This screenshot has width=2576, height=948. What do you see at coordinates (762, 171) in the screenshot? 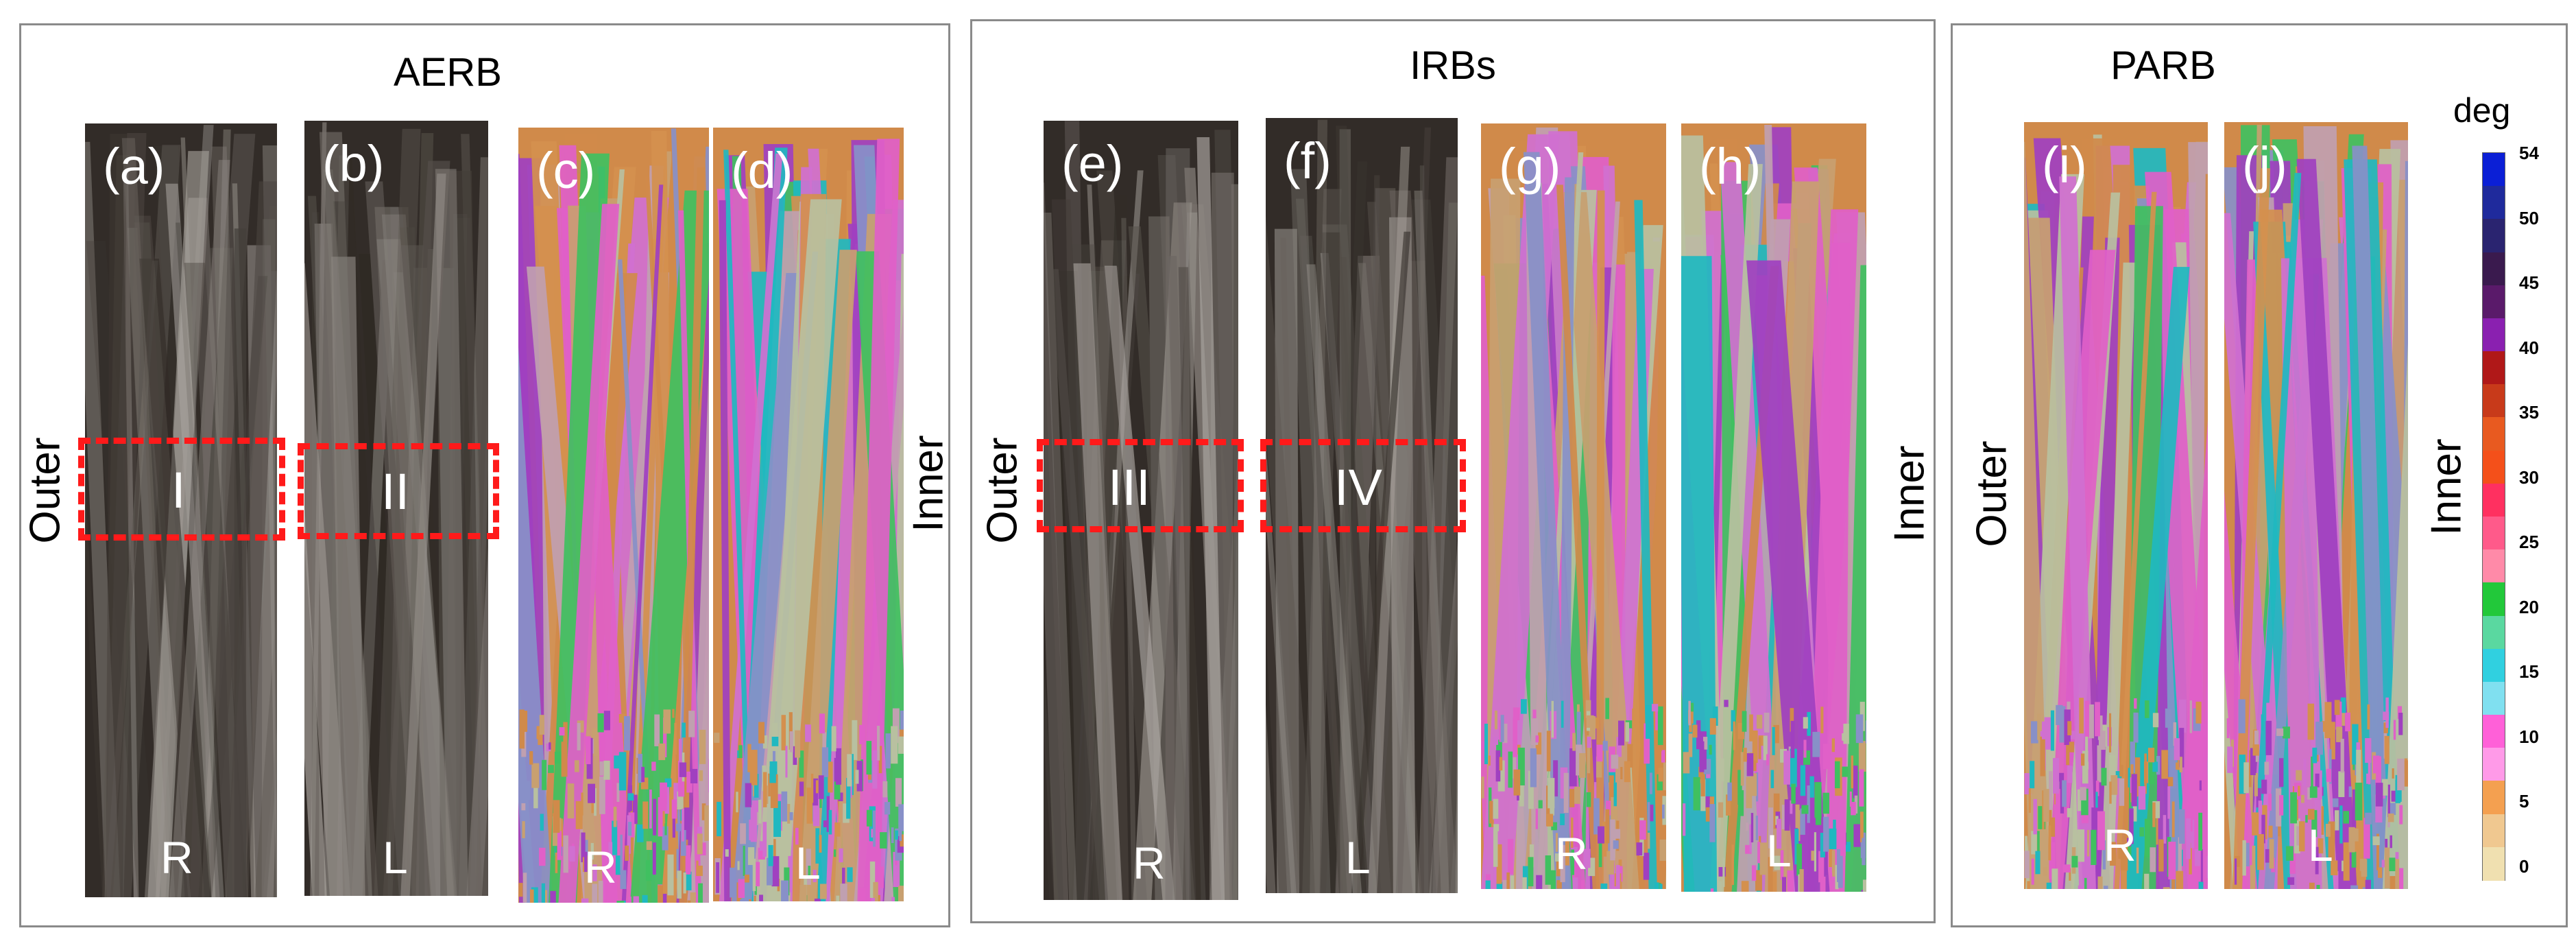
I see `panel-label-d: (d)` at bounding box center [762, 171].